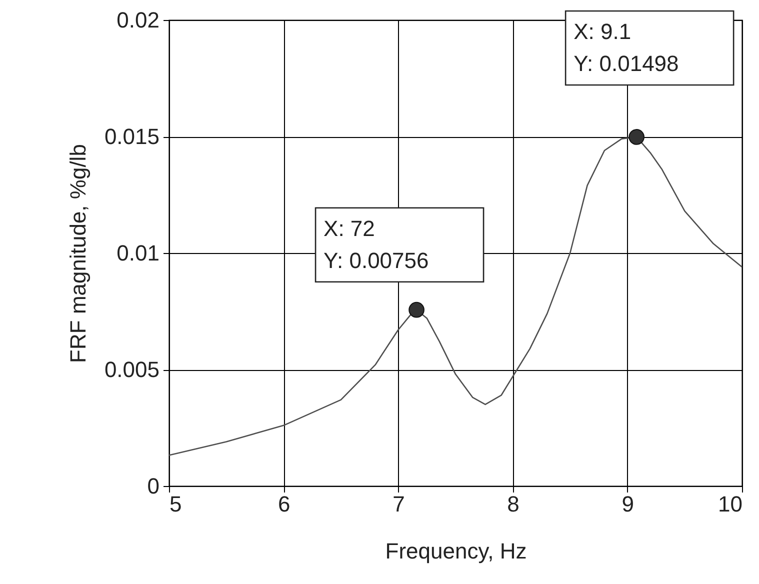  What do you see at coordinates (77, 253) in the screenshot?
I see `y-axis-title: FRF magnitude, %g/lb` at bounding box center [77, 253].